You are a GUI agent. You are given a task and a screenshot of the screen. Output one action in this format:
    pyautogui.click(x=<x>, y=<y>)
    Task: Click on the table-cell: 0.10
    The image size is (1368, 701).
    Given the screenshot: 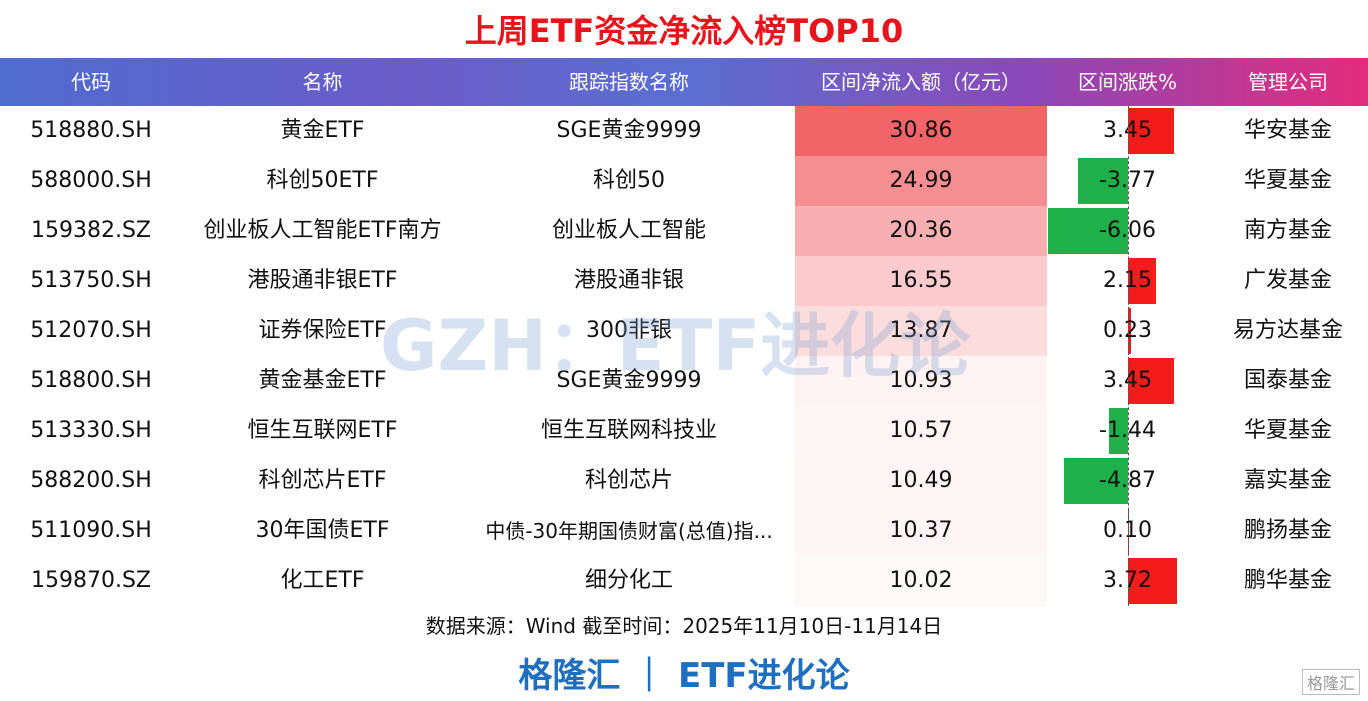 What is the action you would take?
    pyautogui.click(x=1127, y=530)
    